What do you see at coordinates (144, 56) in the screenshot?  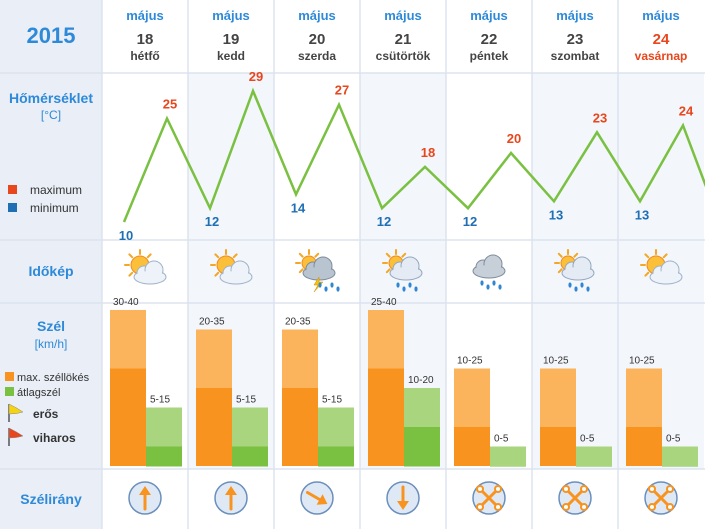 I see `day-weekday: hétfő` at bounding box center [144, 56].